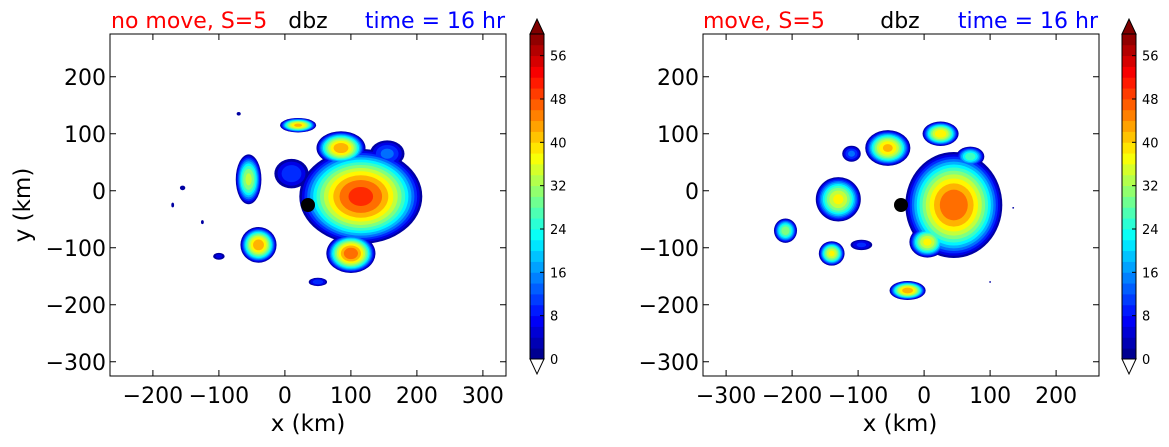 The width and height of the screenshot is (1169, 447). Describe the element at coordinates (764, 21) in the screenshot. I see `title-left: move, S=5` at that location.